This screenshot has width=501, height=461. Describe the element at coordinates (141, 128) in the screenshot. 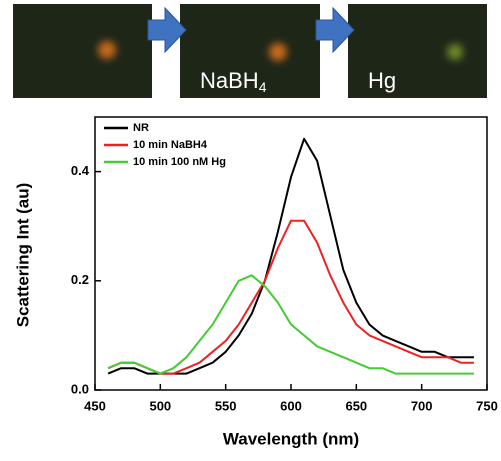

I see `legend-label: NR` at that location.